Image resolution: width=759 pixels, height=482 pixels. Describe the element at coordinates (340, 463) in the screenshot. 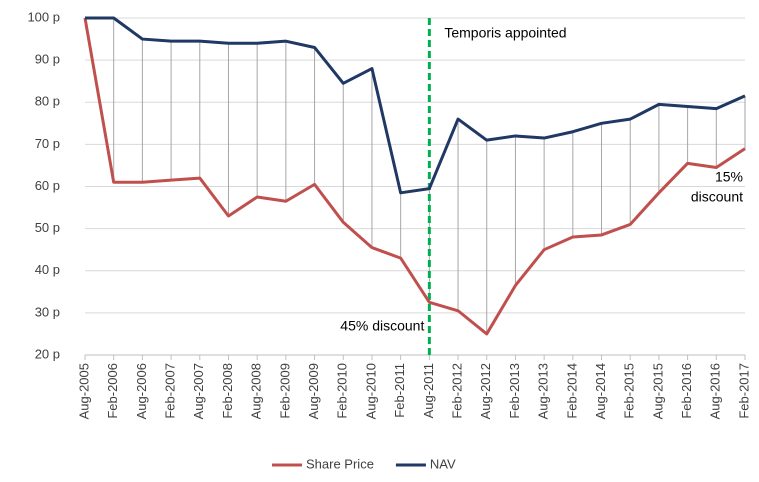

I see `legend-label: Share Price` at that location.